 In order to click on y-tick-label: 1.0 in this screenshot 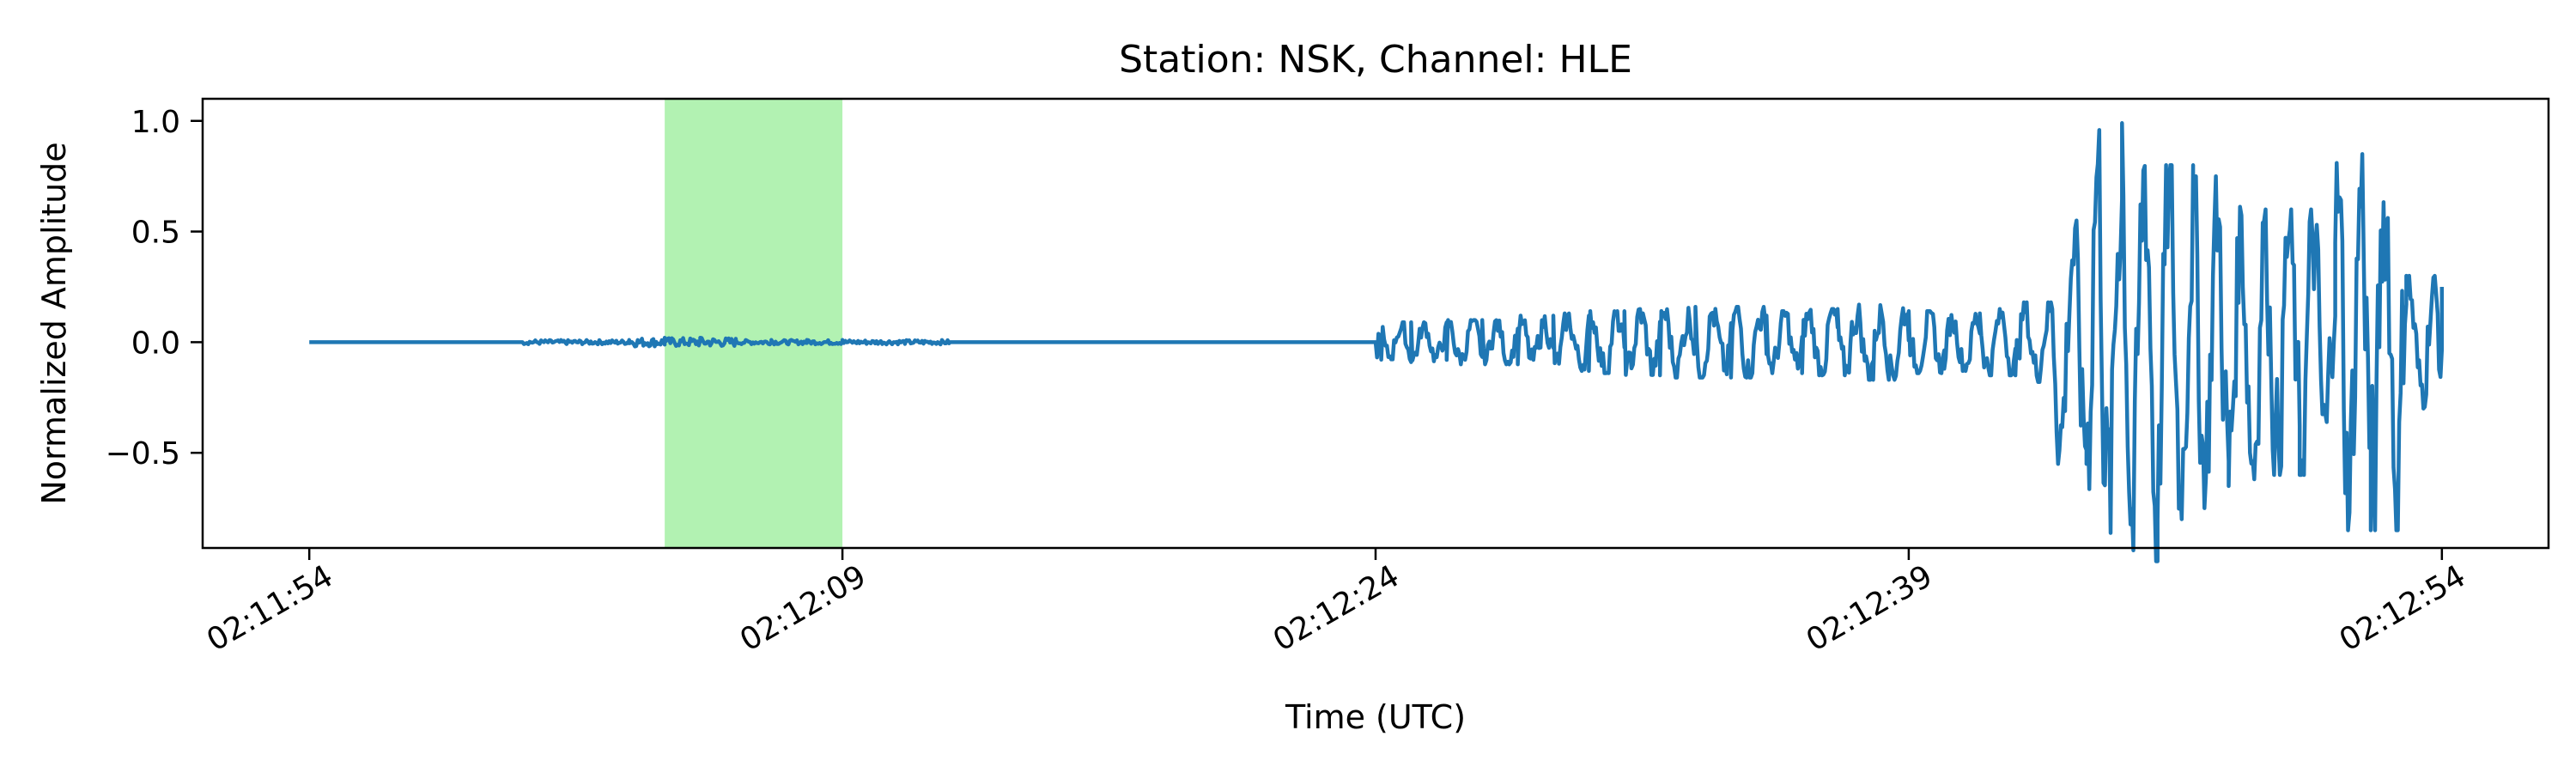, I will do `click(155, 122)`.